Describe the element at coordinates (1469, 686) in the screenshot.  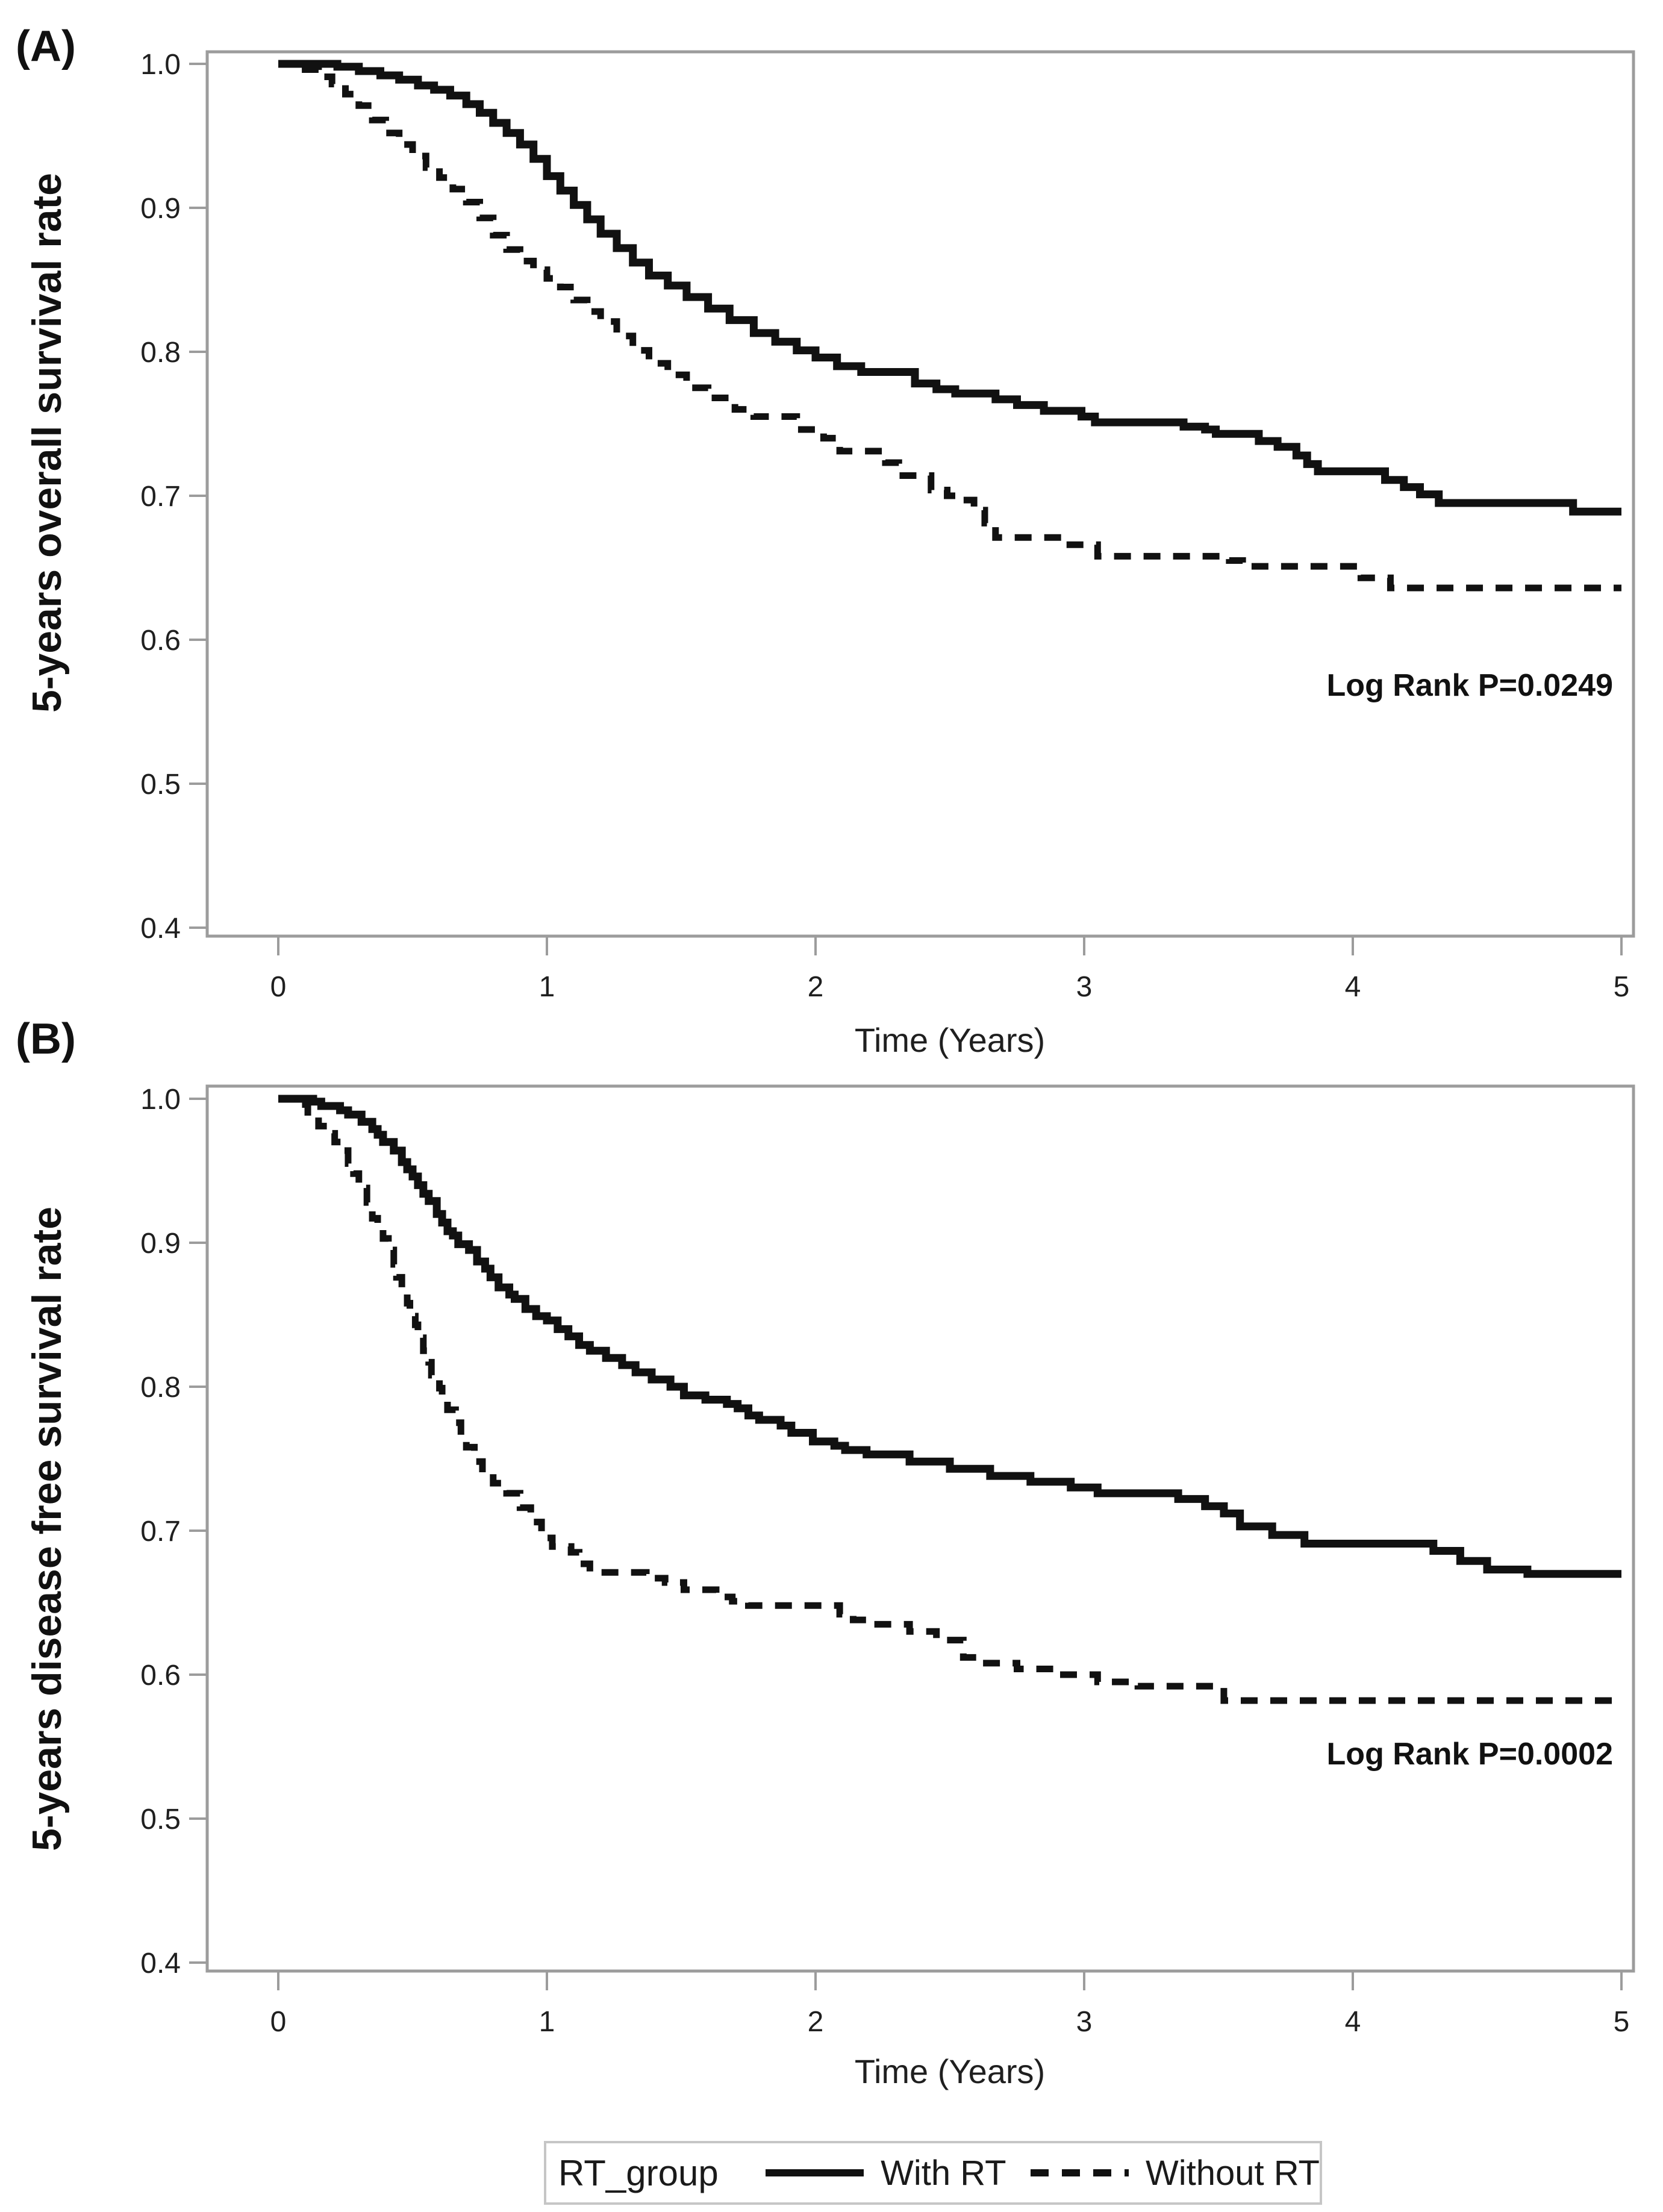
I see `panel-a-logrank-annotation: Log Rank P=0.0249` at that location.